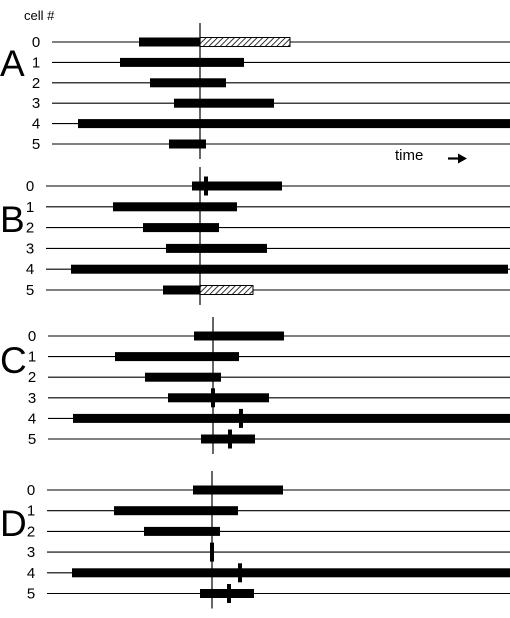 Image resolution: width=510 pixels, height=618 pixels. I want to click on panel-label: A, so click(12, 63).